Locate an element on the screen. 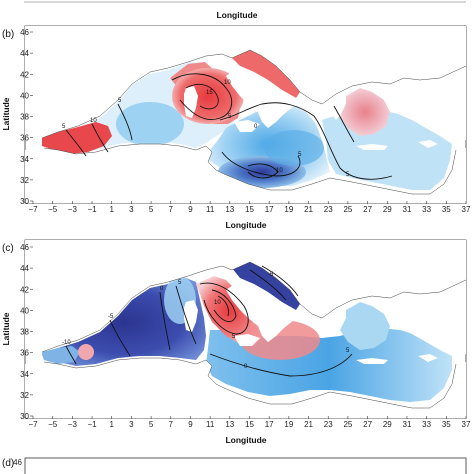  panel-c-ylabel: Latitude is located at coordinates (6, 328).